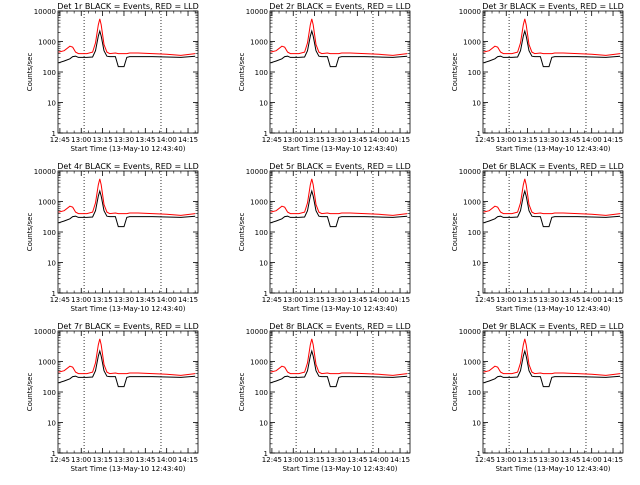 The width and height of the screenshot is (640, 485). What do you see at coordinates (340, 326) in the screenshot?
I see `panel-title: Det 8r BLACK = Events, RED = LLD` at bounding box center [340, 326].